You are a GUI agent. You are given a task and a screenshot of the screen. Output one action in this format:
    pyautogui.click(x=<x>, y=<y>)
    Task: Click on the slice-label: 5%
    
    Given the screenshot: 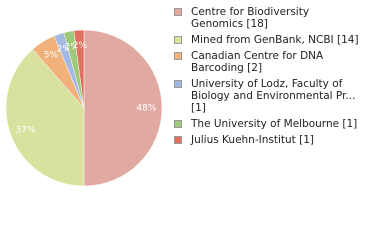 What is the action you would take?
    pyautogui.click(x=51, y=56)
    